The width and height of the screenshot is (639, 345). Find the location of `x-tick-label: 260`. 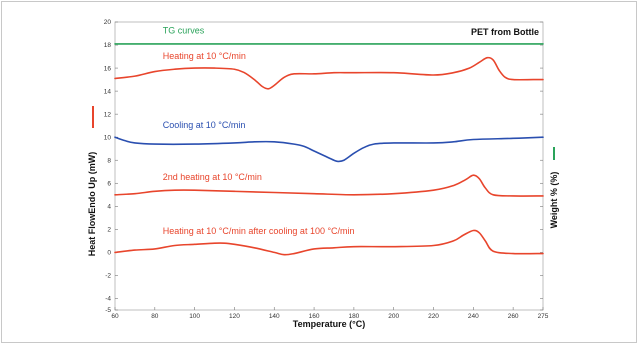

x-tick-label: 260 is located at coordinates (513, 316).